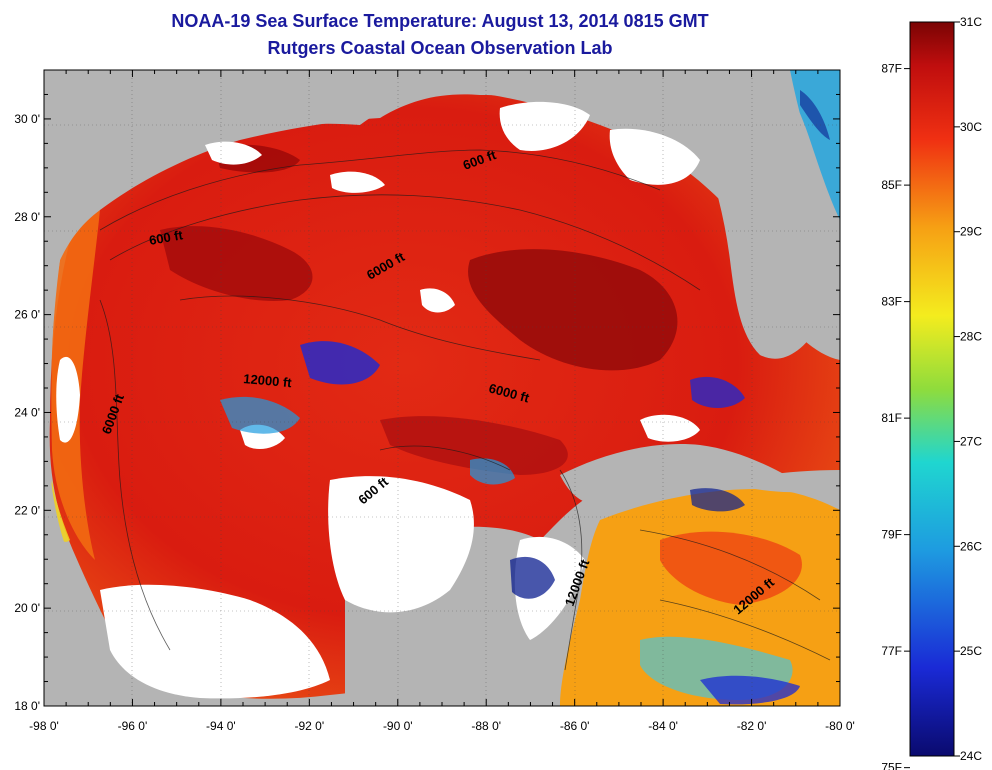  Describe the element at coordinates (971, 232) in the screenshot. I see `colorbar-celsius-label: 29C` at that location.